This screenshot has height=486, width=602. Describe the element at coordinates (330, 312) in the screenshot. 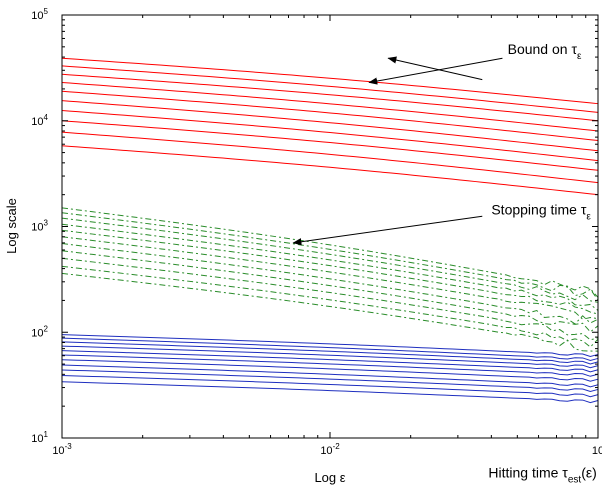

I see `stopping-curve` at that location.